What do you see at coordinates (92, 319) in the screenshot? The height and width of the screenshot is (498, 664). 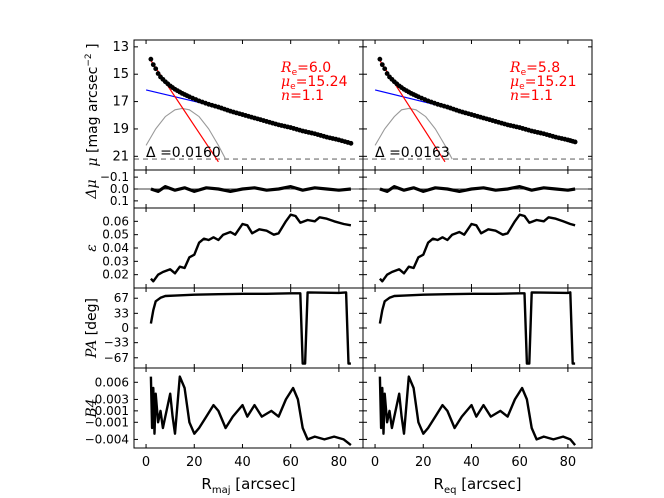 I see `y-axis-label-unit: [deg]` at bounding box center [92, 319].